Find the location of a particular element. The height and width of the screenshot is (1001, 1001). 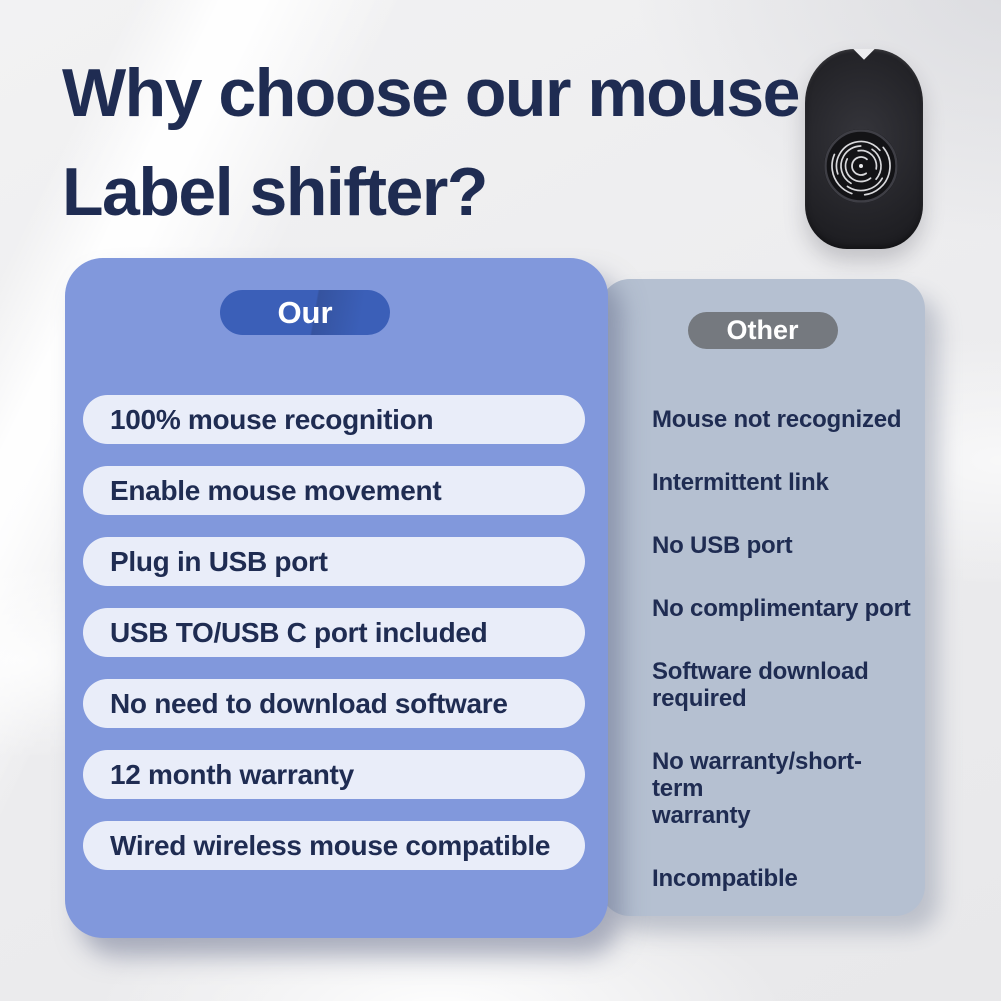

our-feature-pill: No need to download software is located at coordinates (334, 703).